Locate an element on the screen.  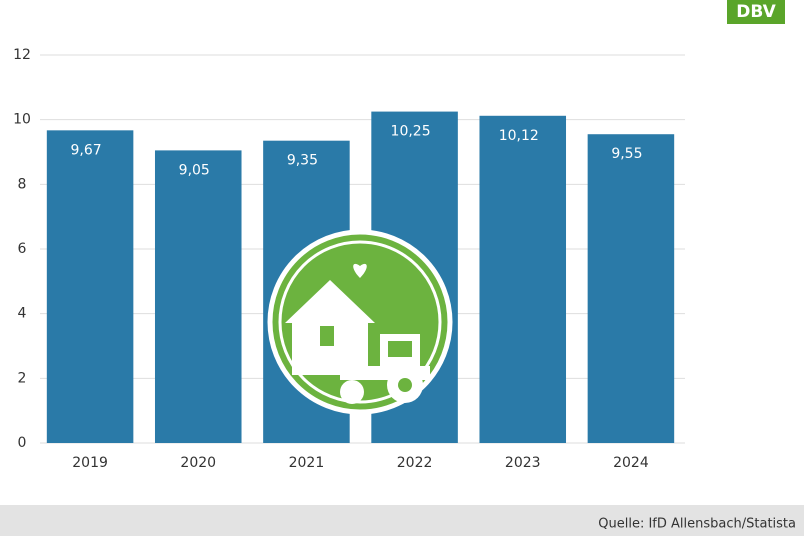
y-tick-label: 2 is located at coordinates (22, 378).